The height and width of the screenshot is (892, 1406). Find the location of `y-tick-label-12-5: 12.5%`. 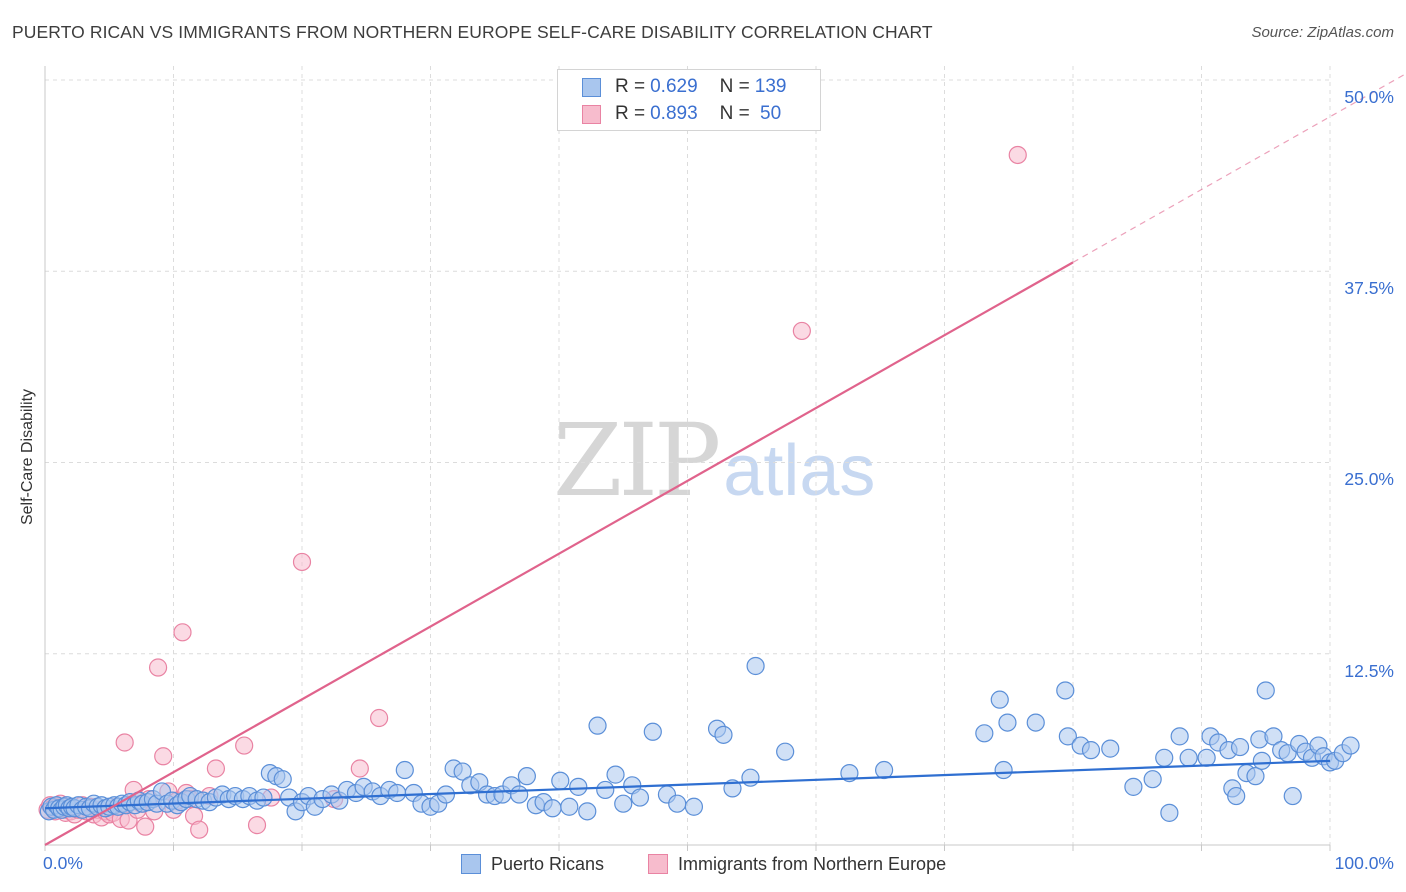

y-tick-label-12-5: 12.5% is located at coordinates (1369, 671).